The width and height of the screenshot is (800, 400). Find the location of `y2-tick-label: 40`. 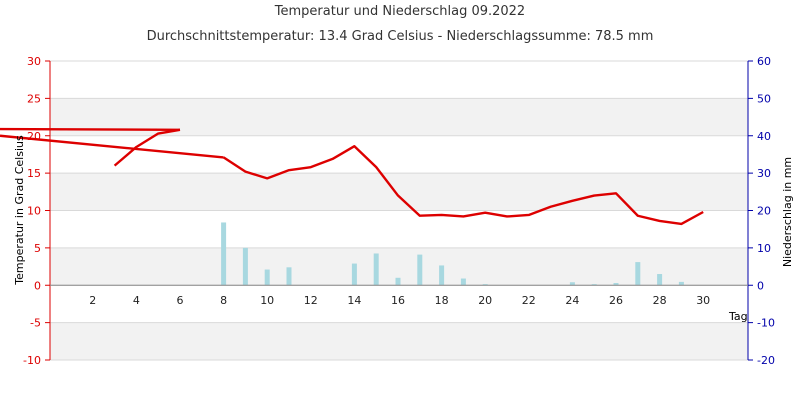

y2-tick-label: 40 is located at coordinates (764, 136).